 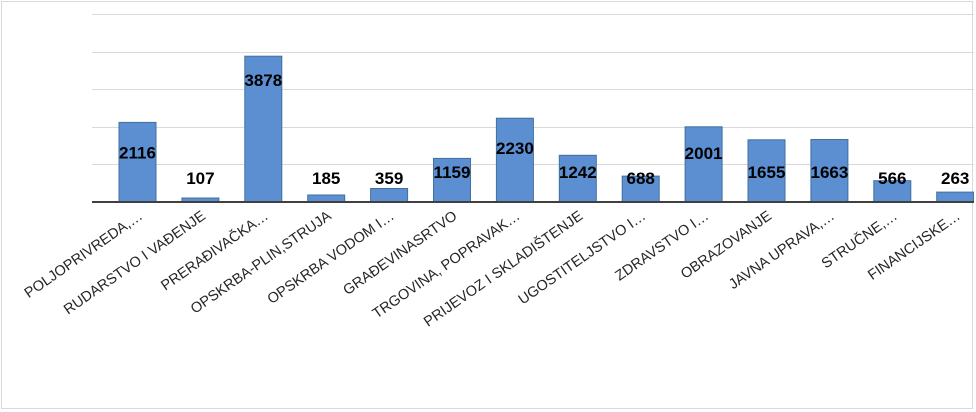 I want to click on data-label-6: 1159, so click(x=452, y=172).